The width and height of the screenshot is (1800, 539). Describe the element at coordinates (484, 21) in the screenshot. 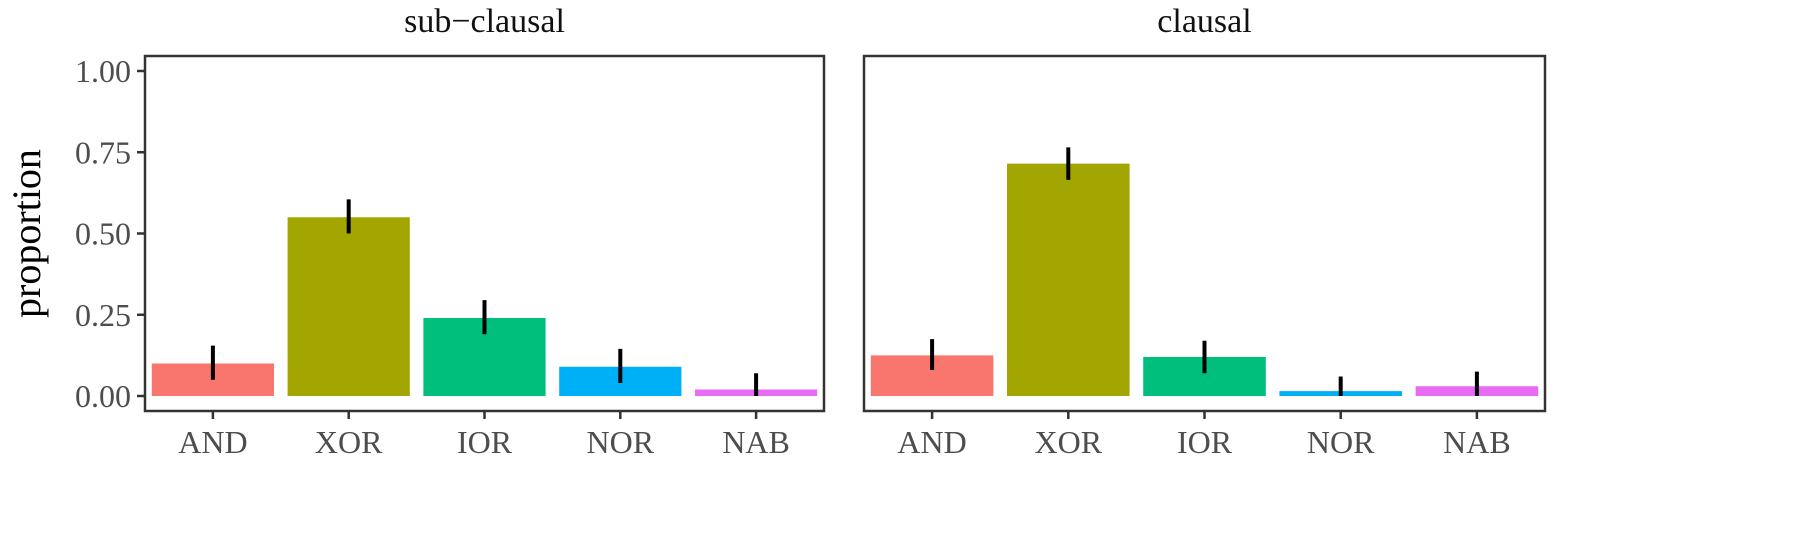

I see `facet-title: sub−clausal` at that location.